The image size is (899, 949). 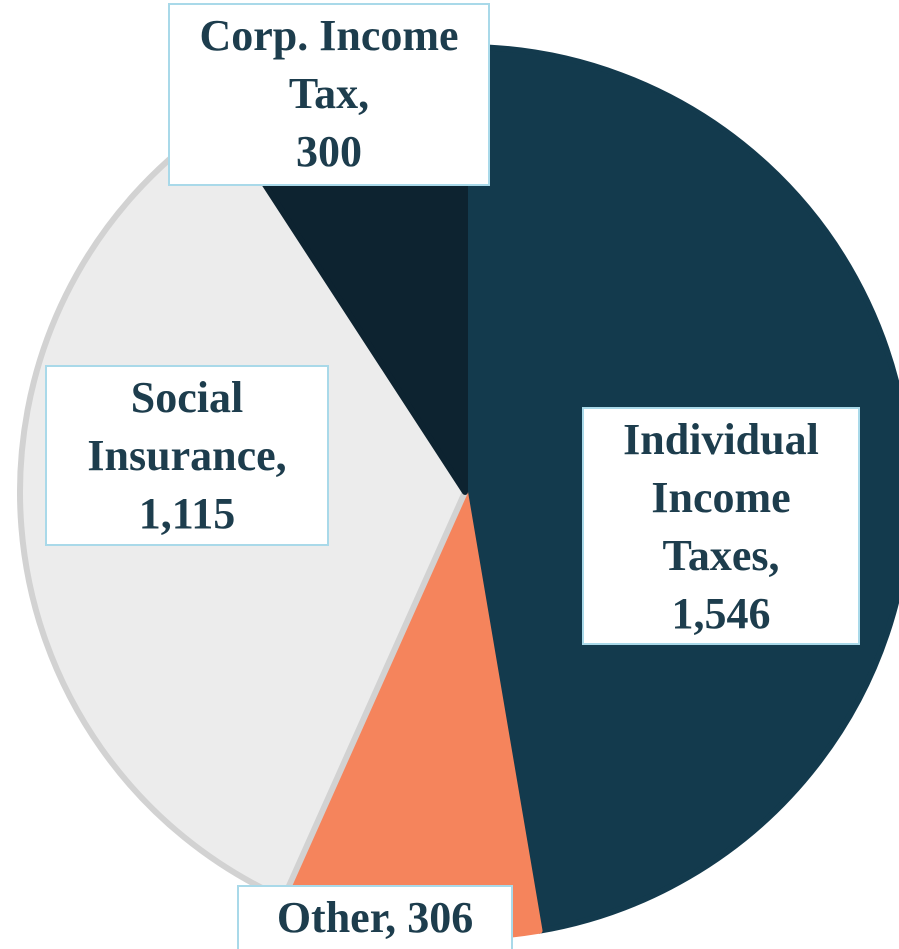 What do you see at coordinates (440, 917) in the screenshot?
I see `slice-value: 306` at bounding box center [440, 917].